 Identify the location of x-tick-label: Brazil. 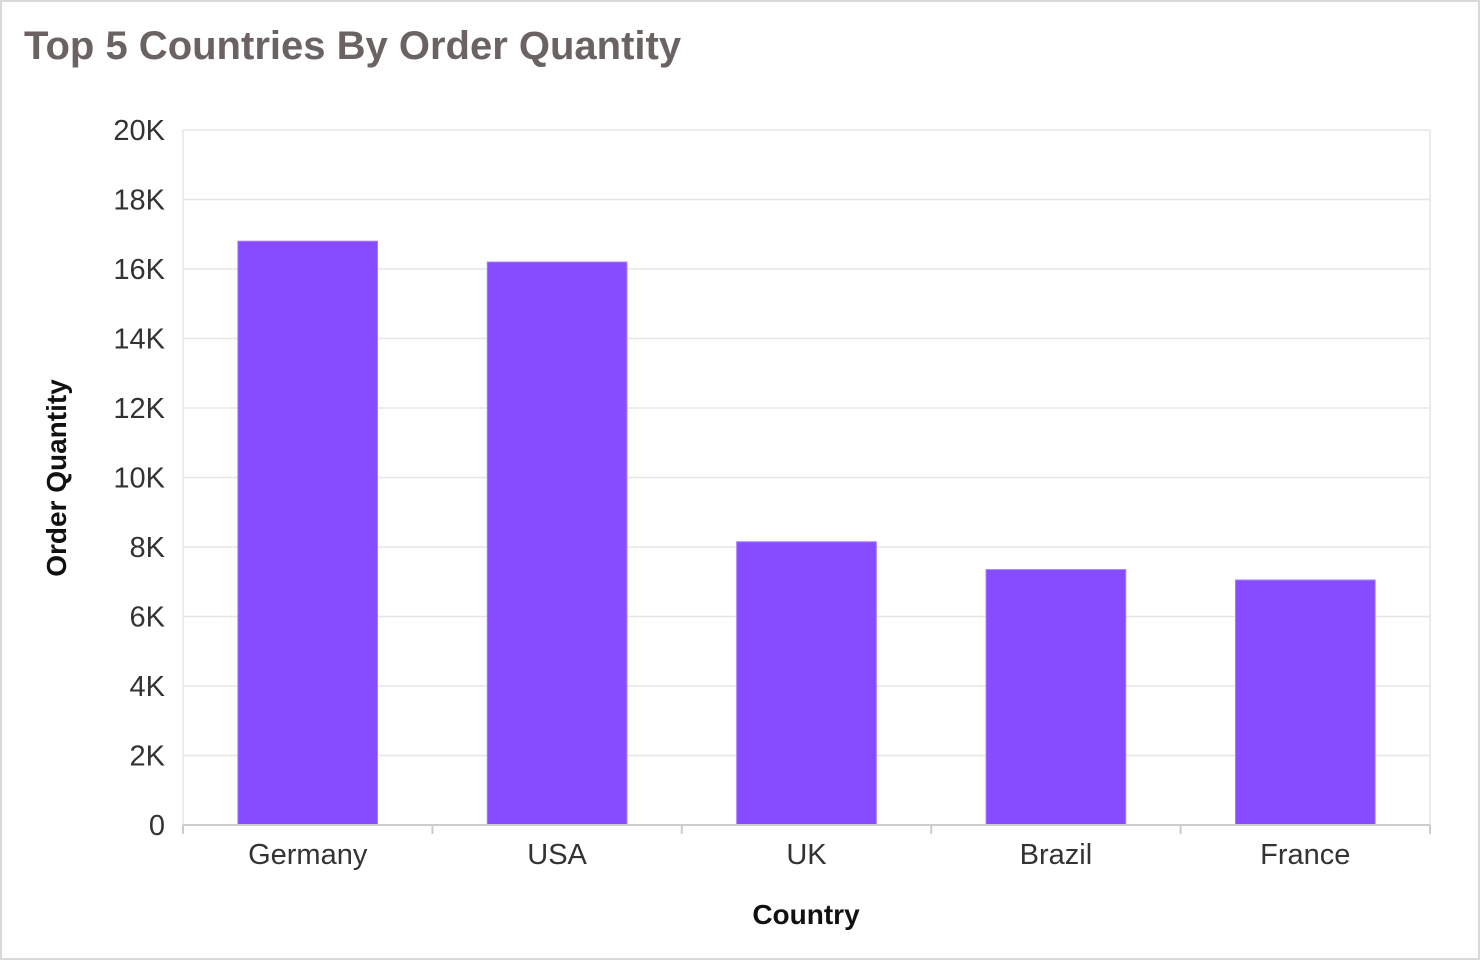
(1056, 855).